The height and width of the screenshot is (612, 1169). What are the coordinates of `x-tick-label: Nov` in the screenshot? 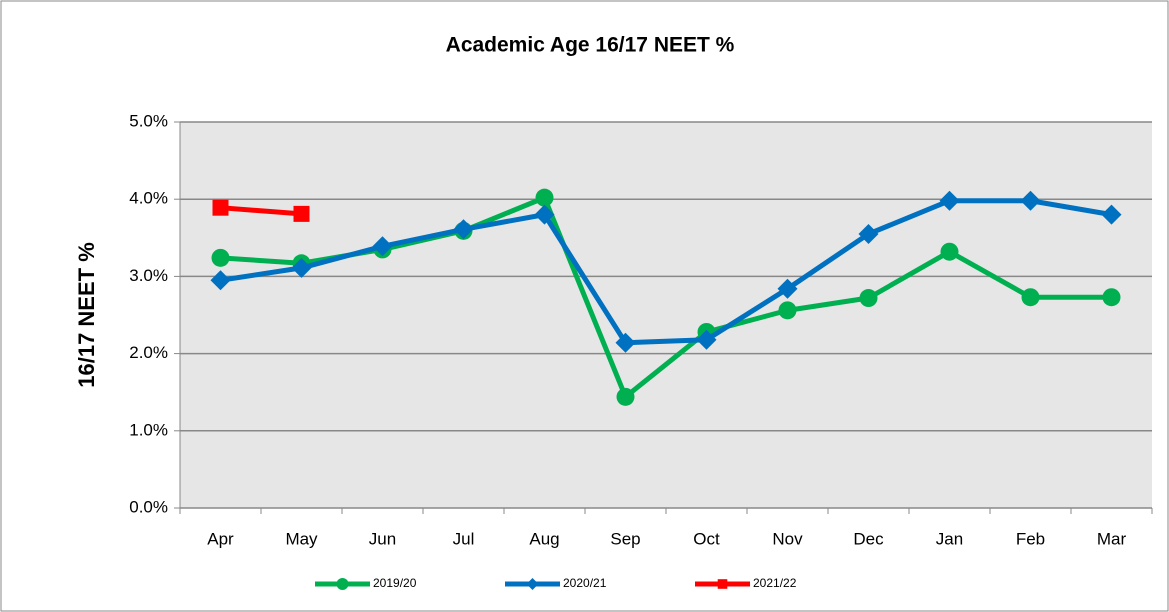 It's located at (787, 538).